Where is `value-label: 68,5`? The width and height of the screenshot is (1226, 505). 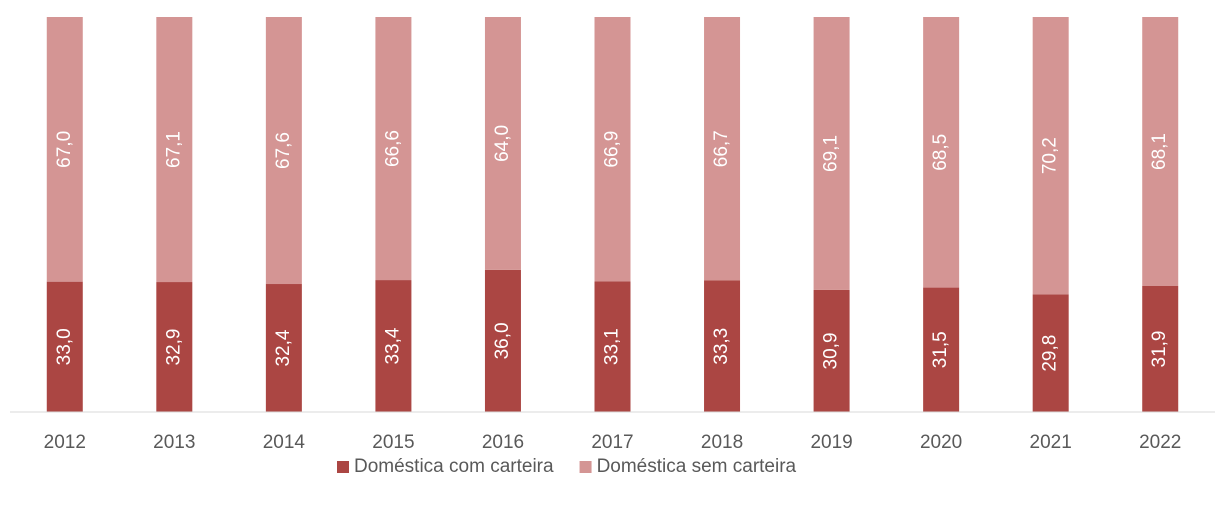 value-label: 68,5 is located at coordinates (940, 152).